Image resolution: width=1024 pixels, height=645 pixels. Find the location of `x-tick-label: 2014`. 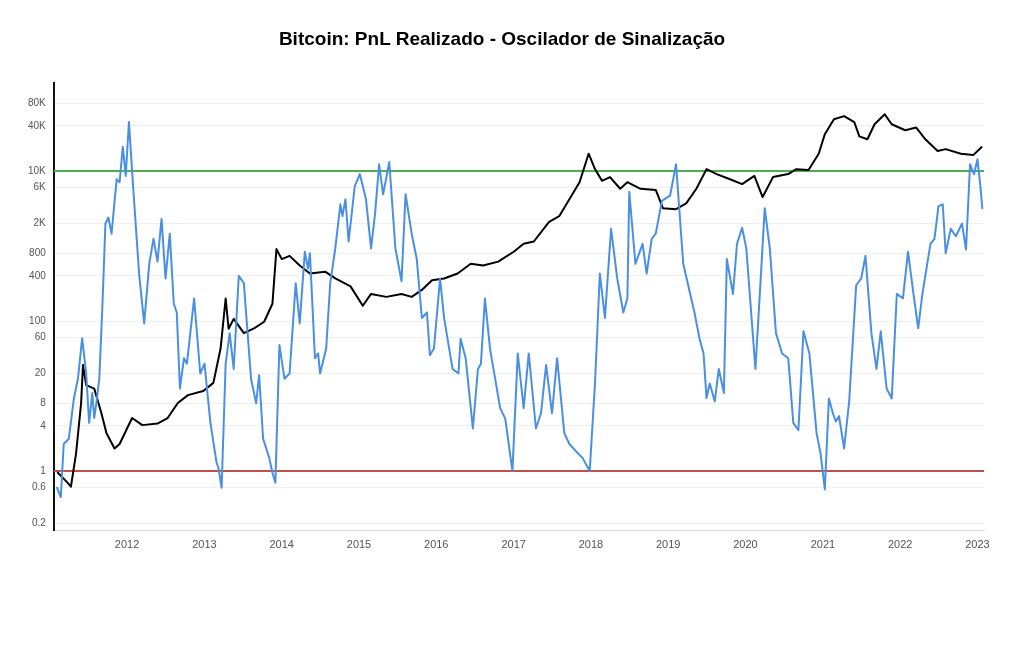

x-tick-label: 2014 is located at coordinates (281, 544).